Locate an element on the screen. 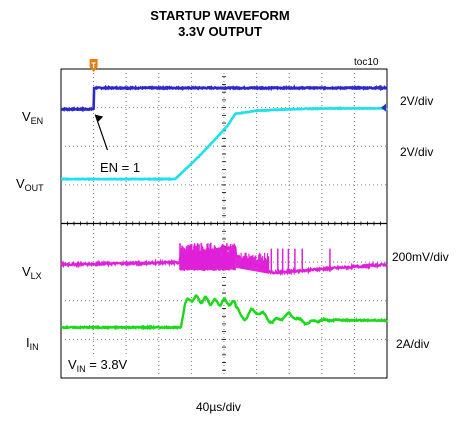  channel-label-vout: VOUT is located at coordinates (30, 184).